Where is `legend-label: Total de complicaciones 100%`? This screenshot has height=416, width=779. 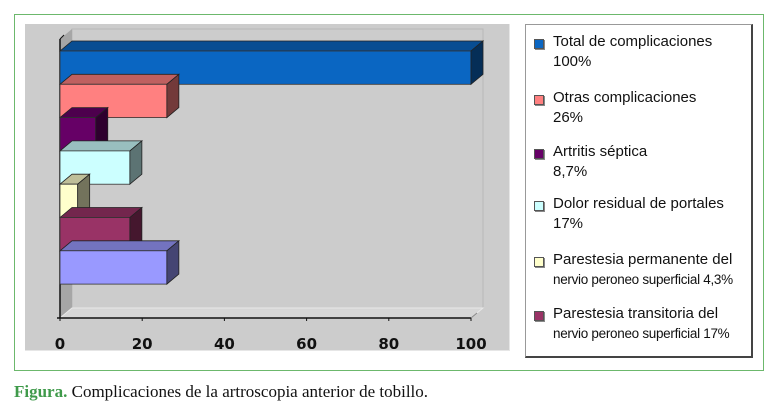 legend-label: Total de complicaciones 100% is located at coordinates (633, 51).